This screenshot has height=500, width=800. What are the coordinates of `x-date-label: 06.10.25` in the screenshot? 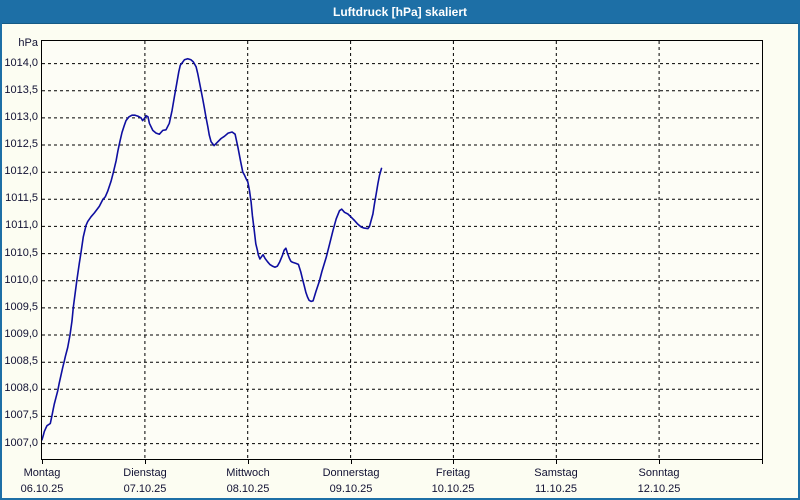 It's located at (42, 489).